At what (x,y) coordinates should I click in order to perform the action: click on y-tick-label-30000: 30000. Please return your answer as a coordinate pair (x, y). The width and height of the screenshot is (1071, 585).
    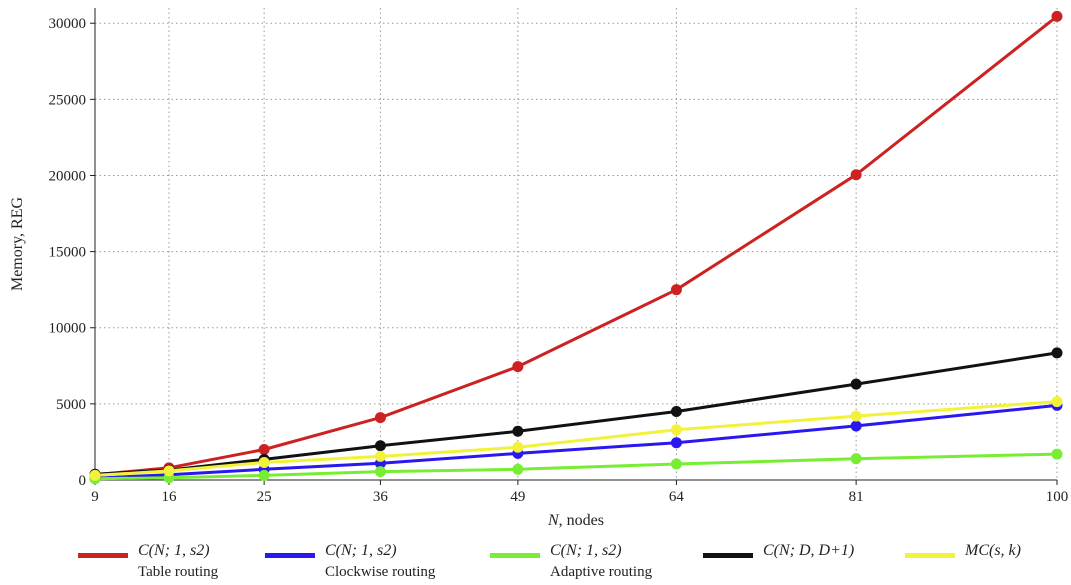
    Looking at the image, I should click on (68, 24).